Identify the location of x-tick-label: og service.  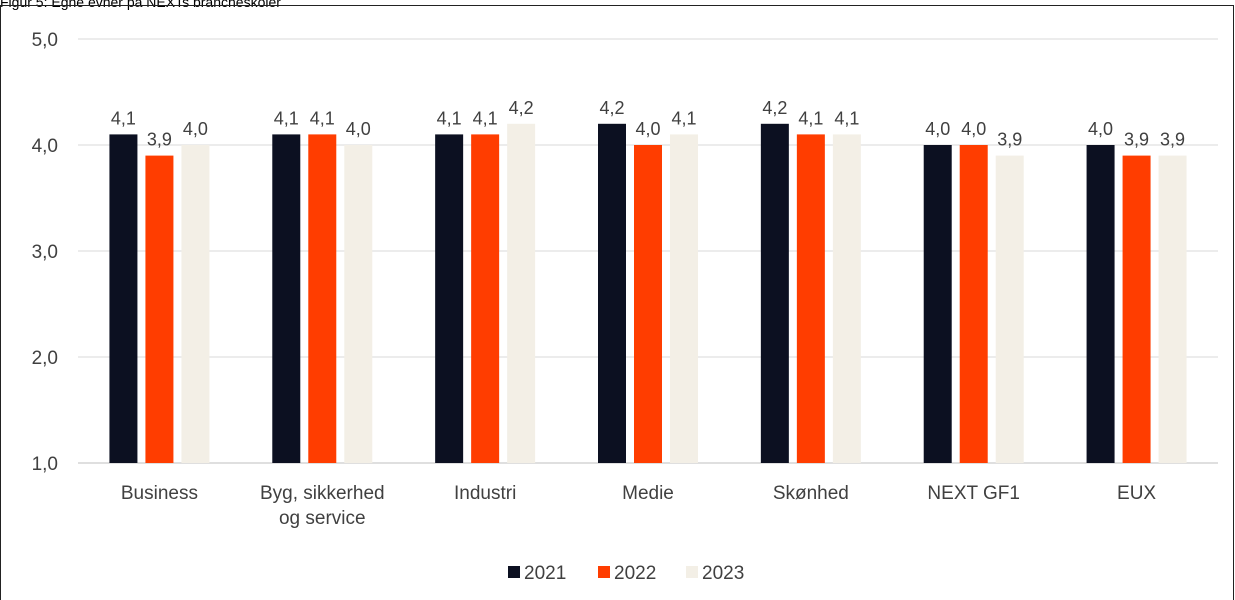
(322, 518).